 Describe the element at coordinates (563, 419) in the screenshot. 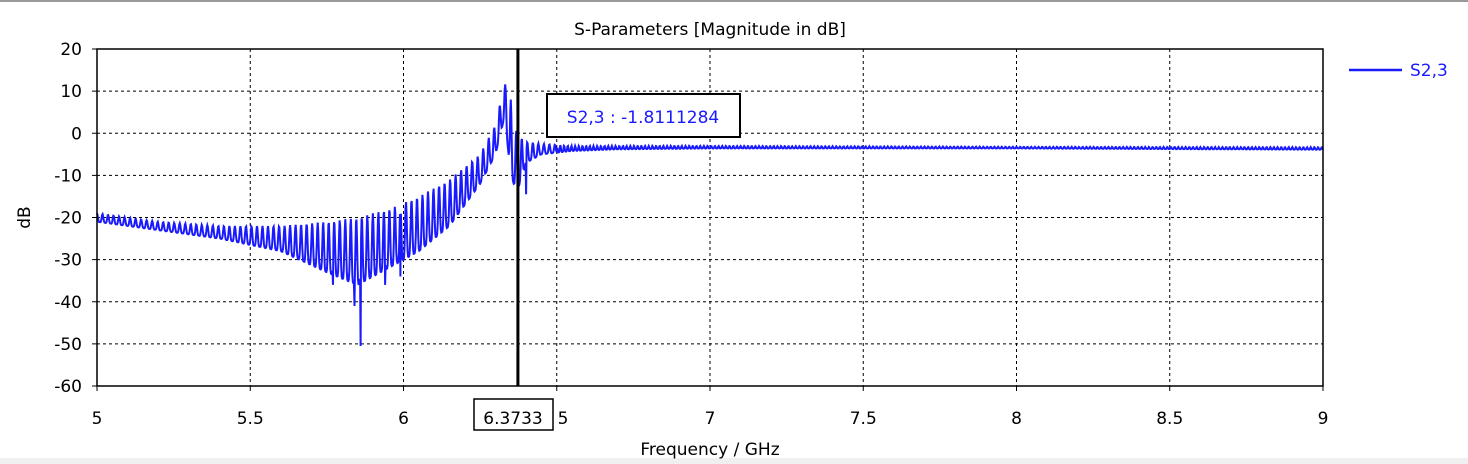

I see `x-tick-label-partial: 5` at that location.